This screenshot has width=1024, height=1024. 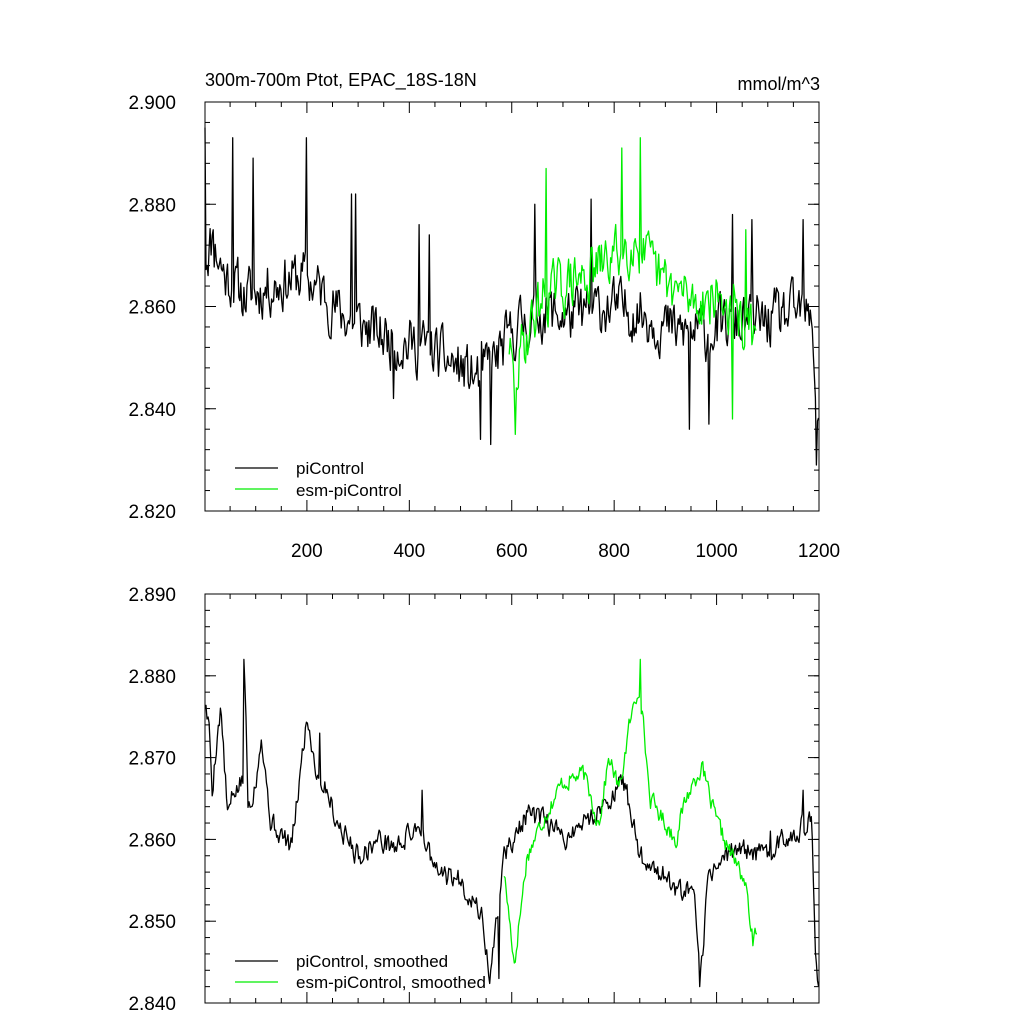 What do you see at coordinates (409, 551) in the screenshot?
I see `x-tick-label: 400` at bounding box center [409, 551].